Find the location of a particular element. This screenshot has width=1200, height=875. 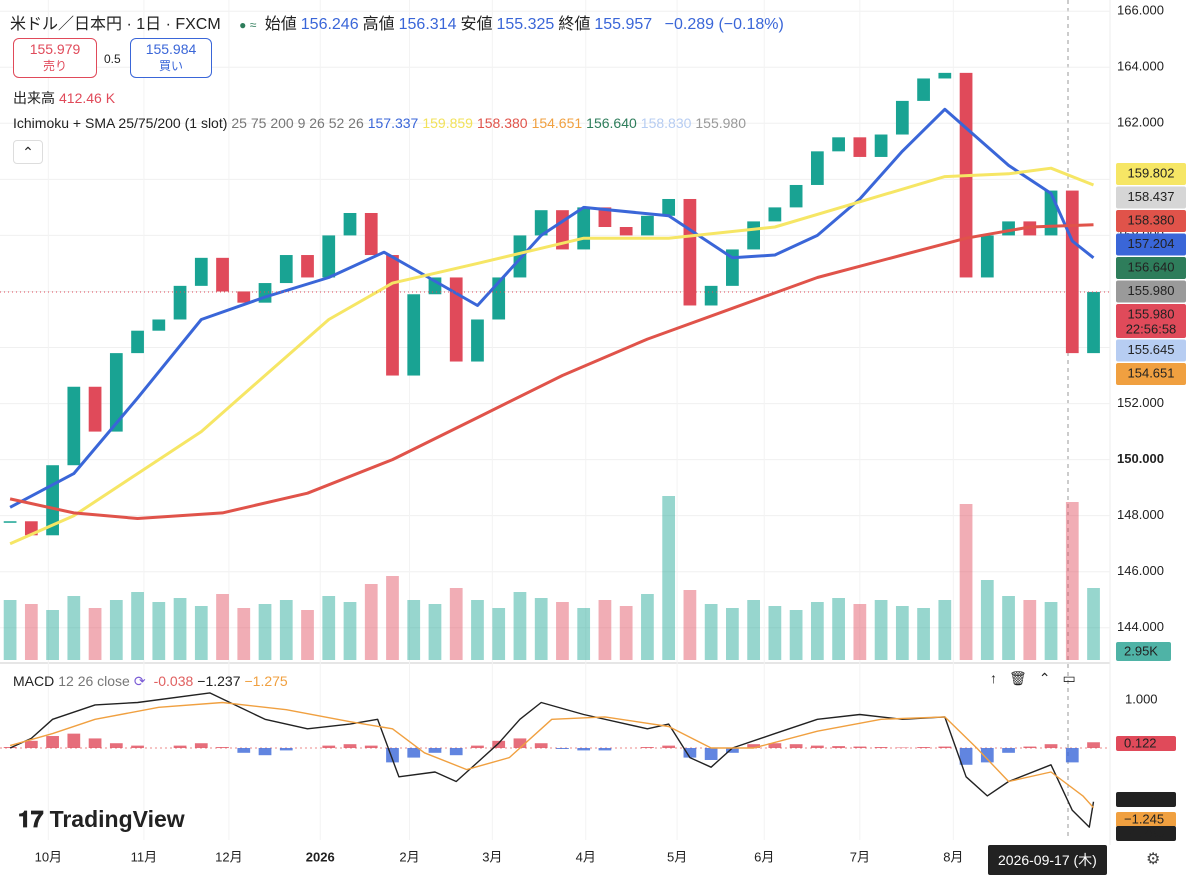

buy-button: 155.984 買い is located at coordinates (171, 58).